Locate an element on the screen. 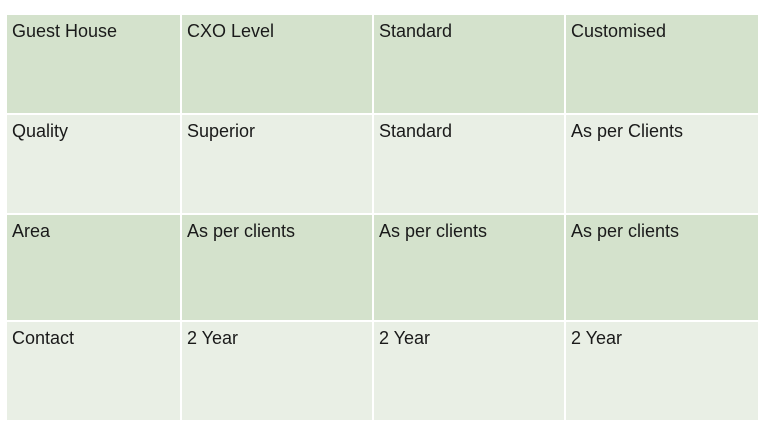 The height and width of the screenshot is (432, 768). table-cell: CXO Level is located at coordinates (277, 64).